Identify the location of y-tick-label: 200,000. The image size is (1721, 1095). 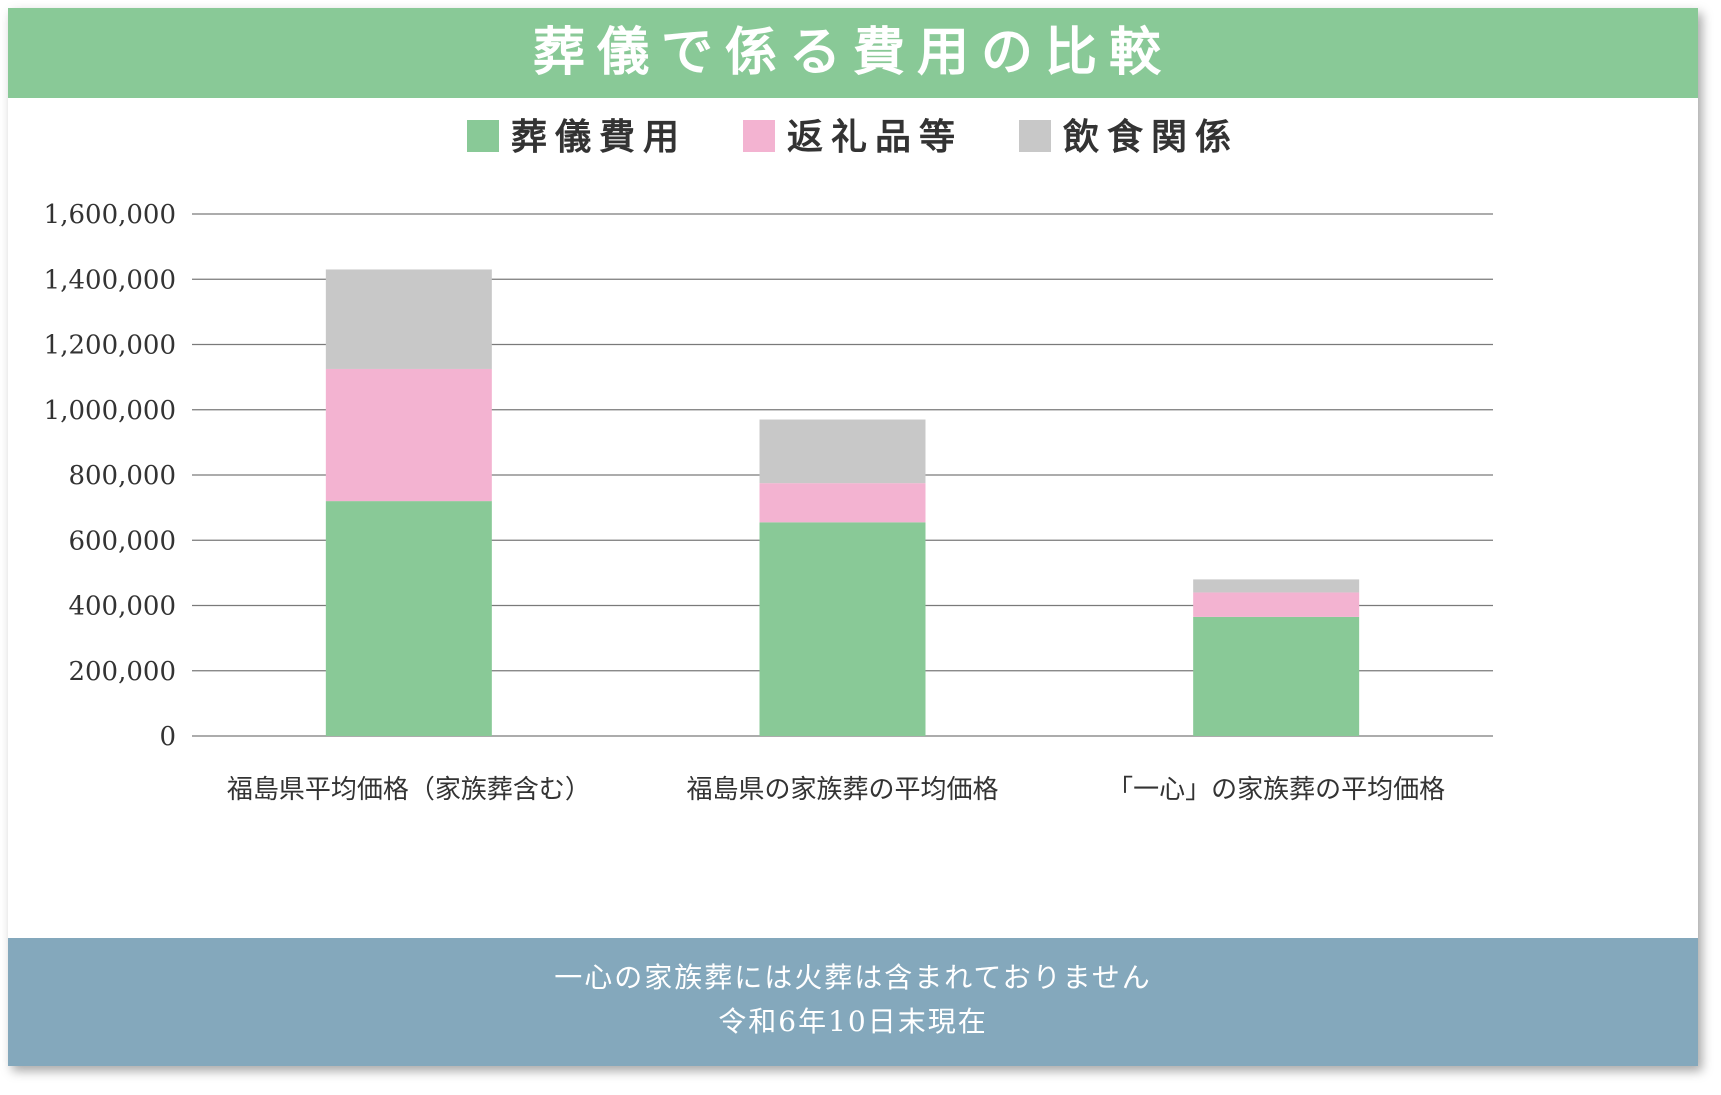
(122, 672).